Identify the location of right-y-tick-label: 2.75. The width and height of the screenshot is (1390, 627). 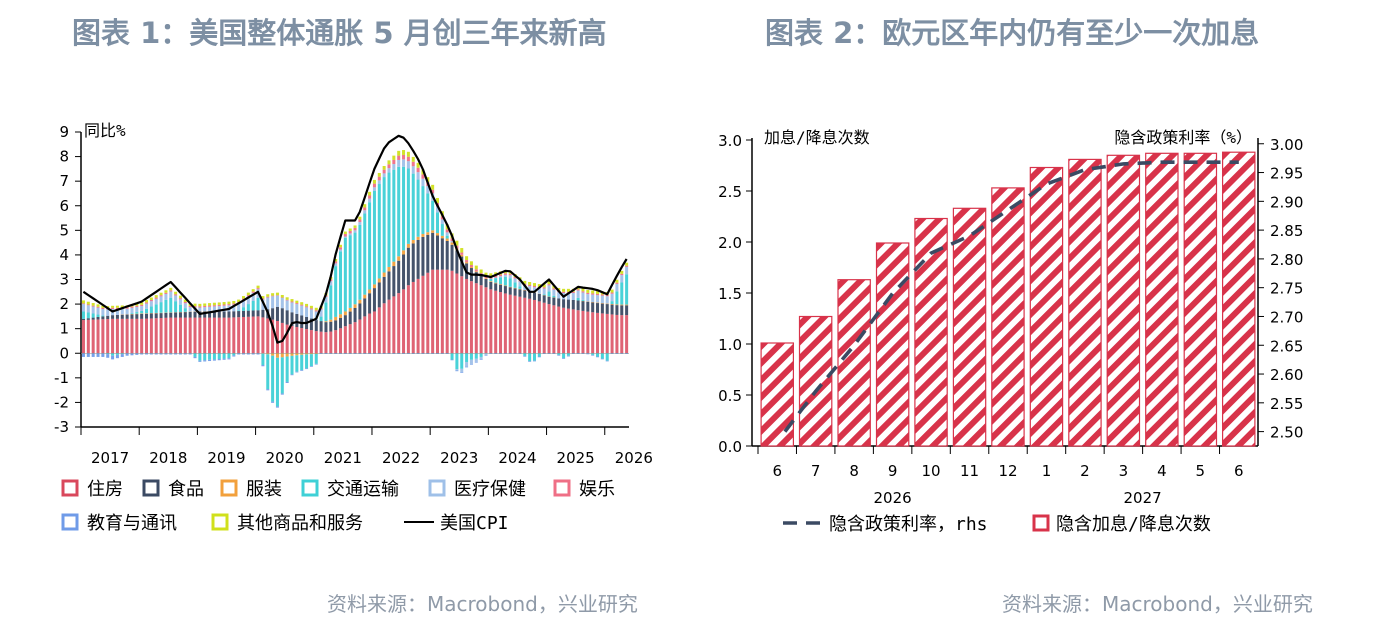
(1286, 289).